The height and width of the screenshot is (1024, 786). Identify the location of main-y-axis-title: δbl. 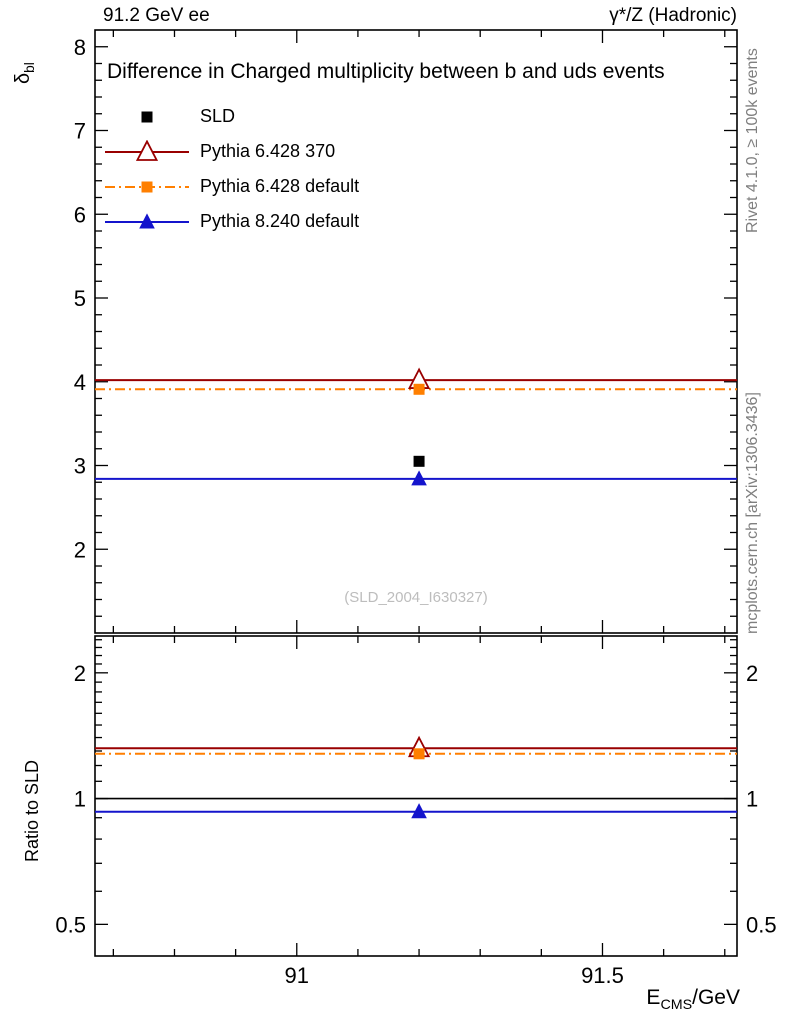
(24, 73).